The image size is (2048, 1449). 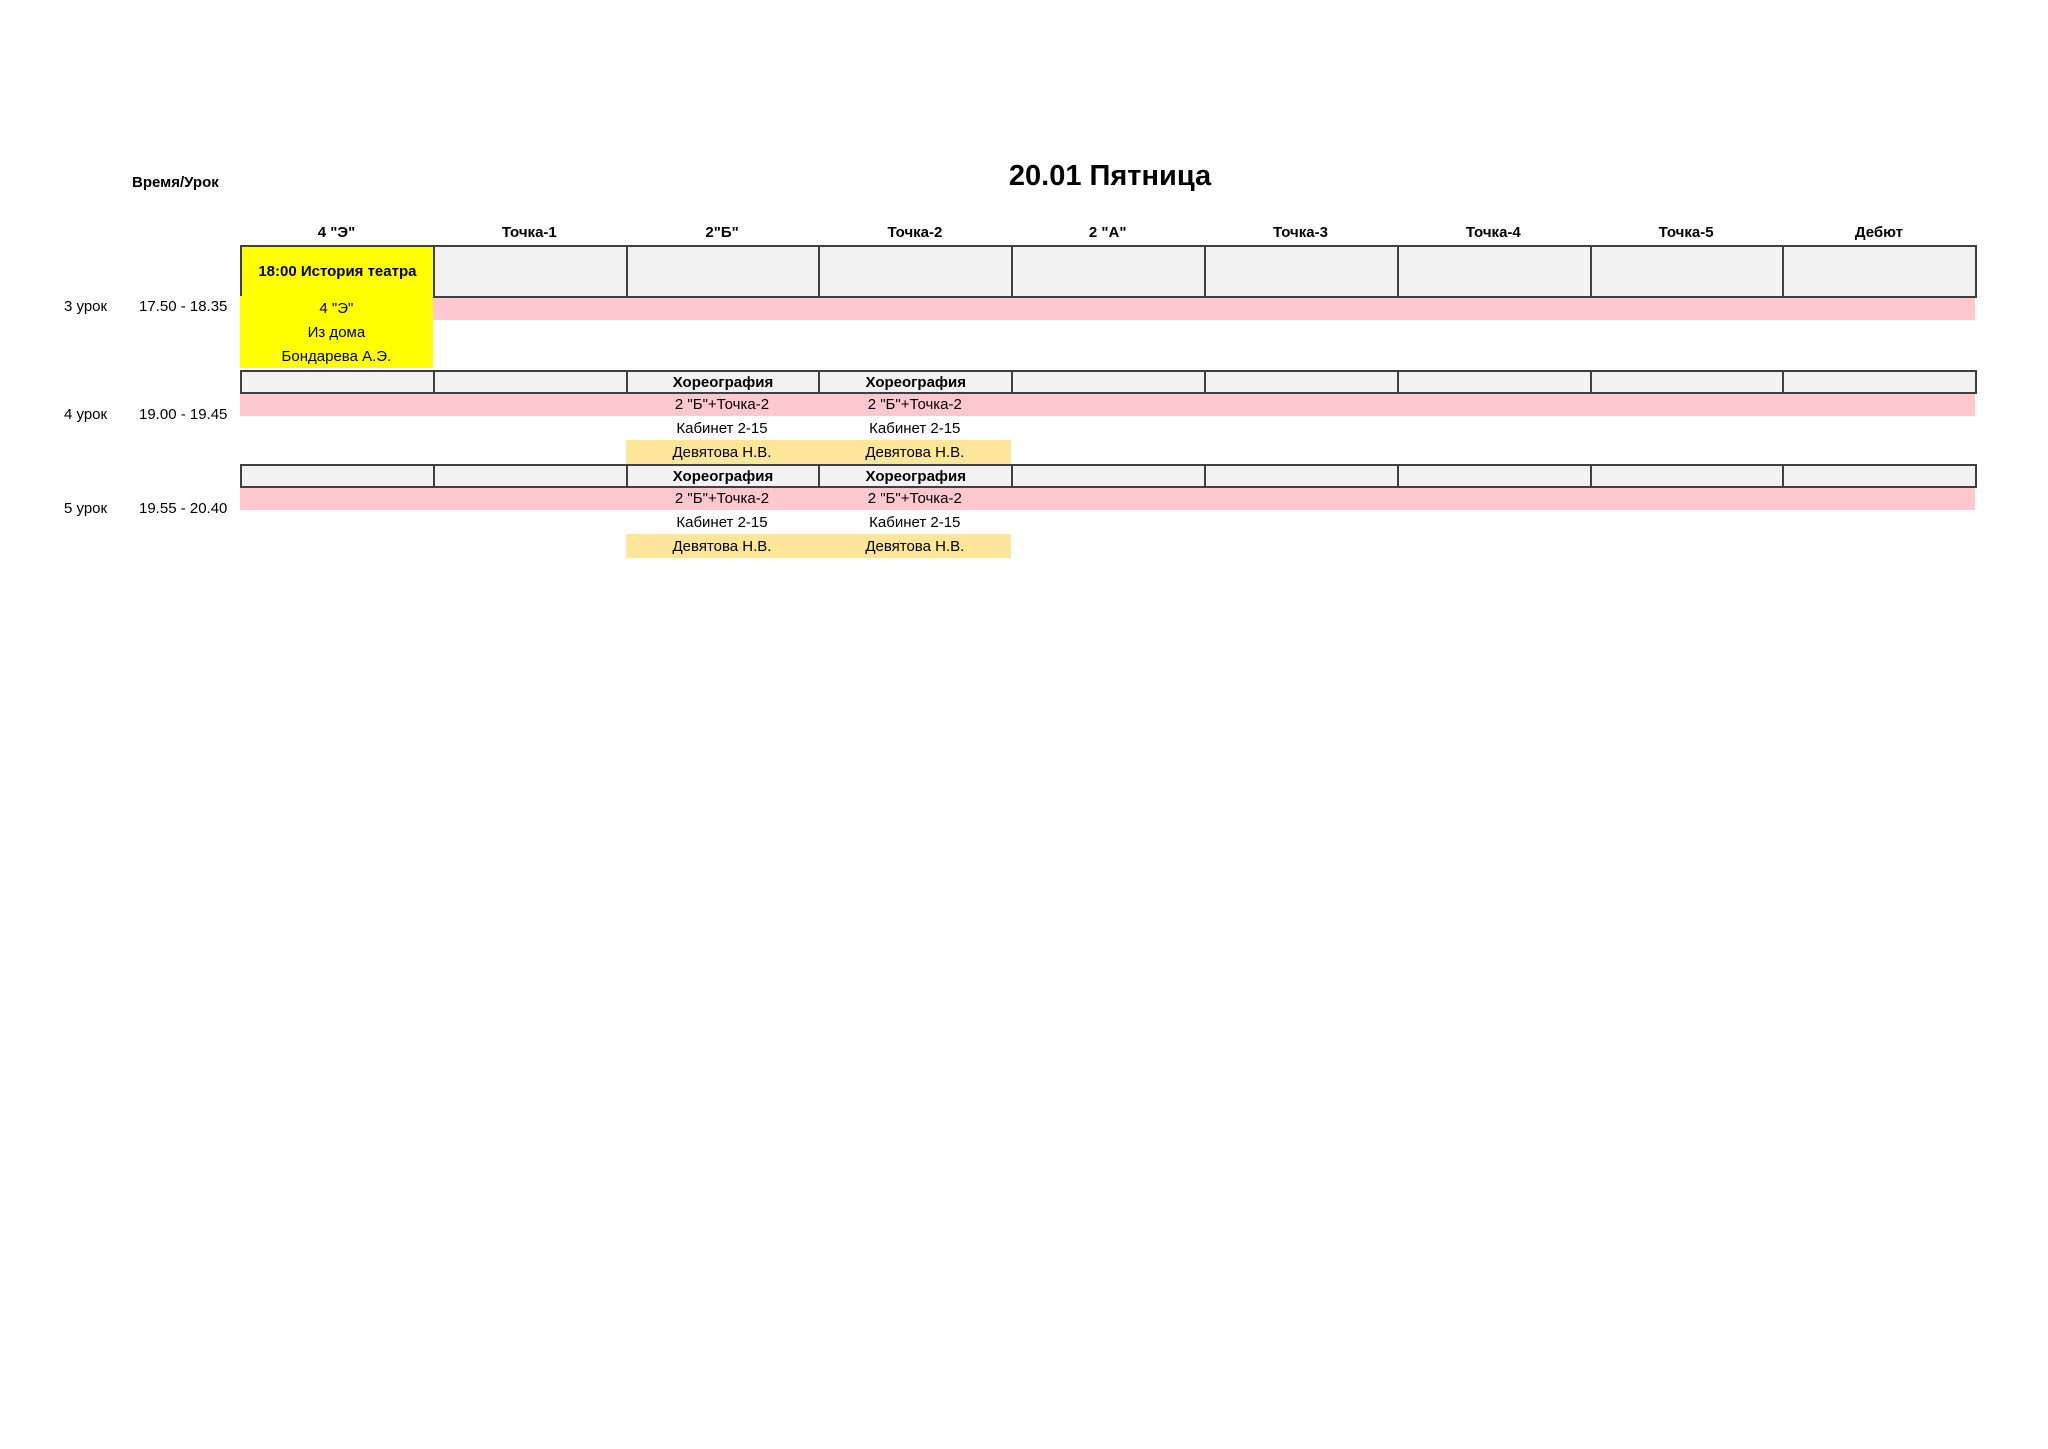 What do you see at coordinates (183, 414) in the screenshot?
I see `lesson-time: 19.00 - 19.45` at bounding box center [183, 414].